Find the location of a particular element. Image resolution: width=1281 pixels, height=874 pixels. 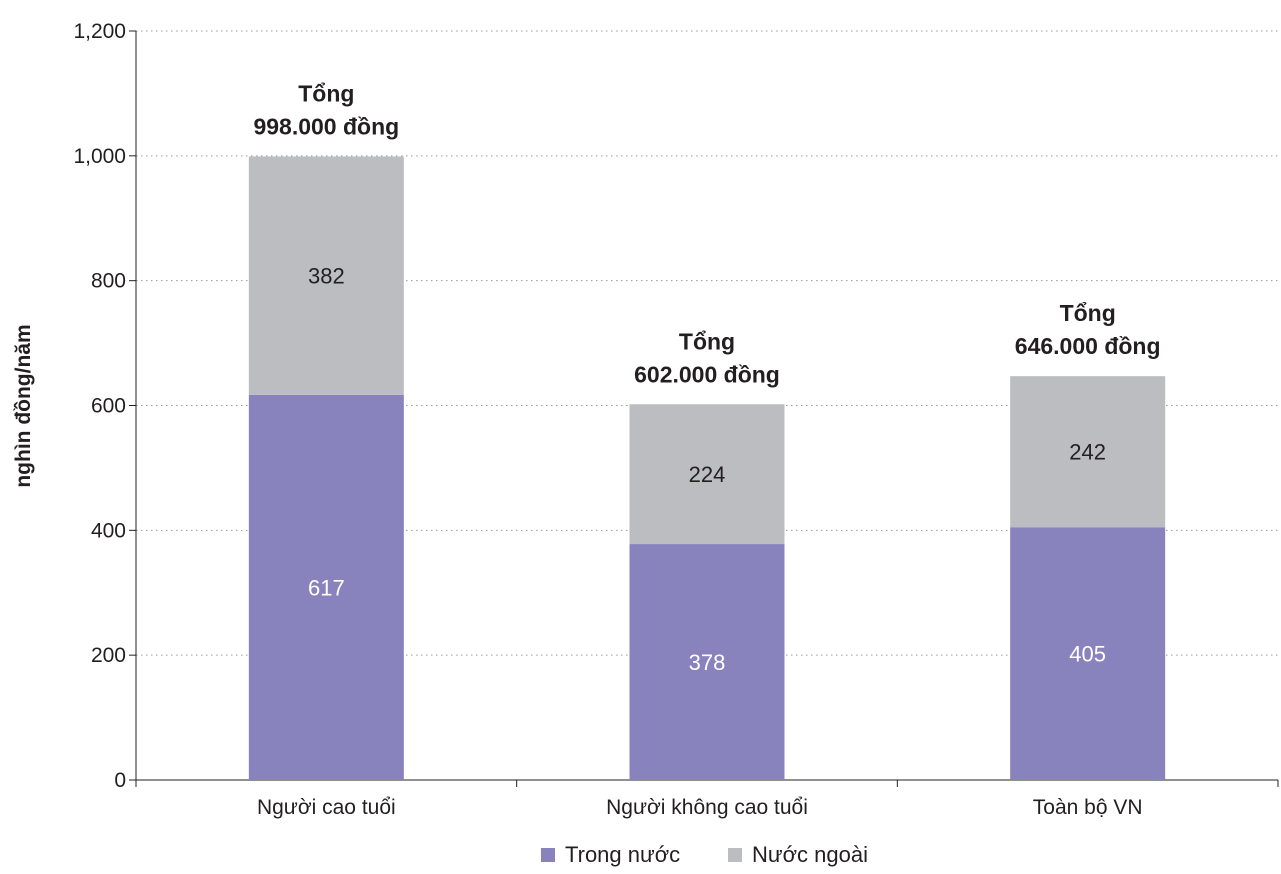

bar-value-label: 378 is located at coordinates (707, 662).